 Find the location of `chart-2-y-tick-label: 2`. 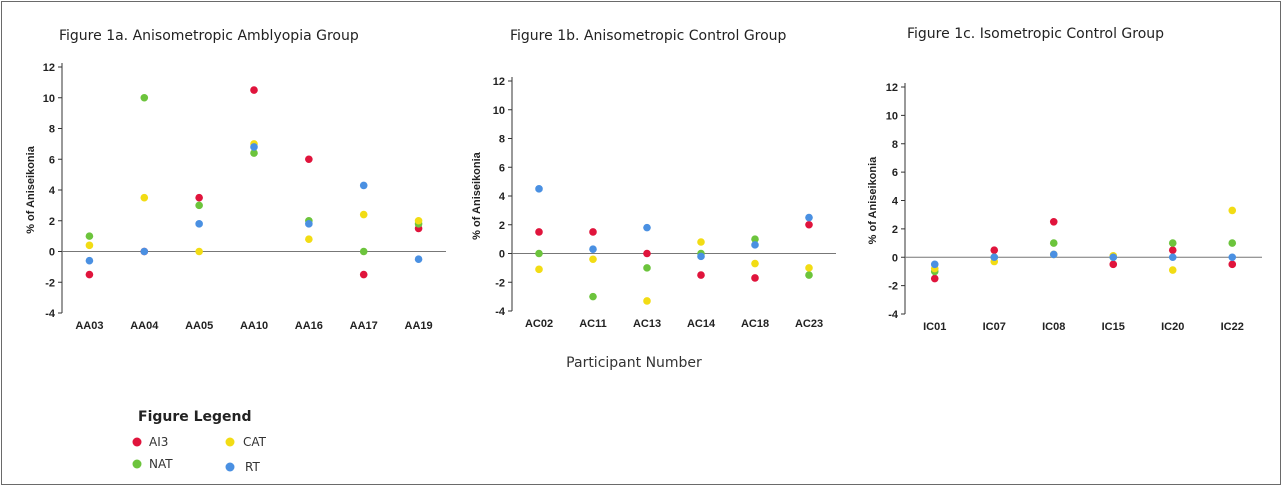

chart-2-y-tick-label: 2 is located at coordinates (502, 226).